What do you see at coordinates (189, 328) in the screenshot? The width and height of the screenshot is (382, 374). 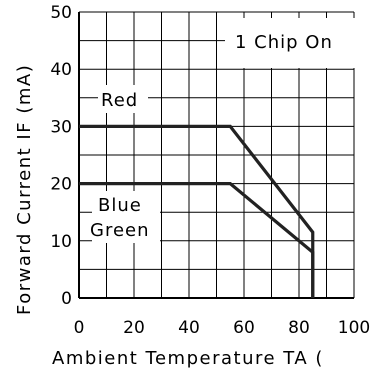 I see `x-tick-label: 40` at bounding box center [189, 328].